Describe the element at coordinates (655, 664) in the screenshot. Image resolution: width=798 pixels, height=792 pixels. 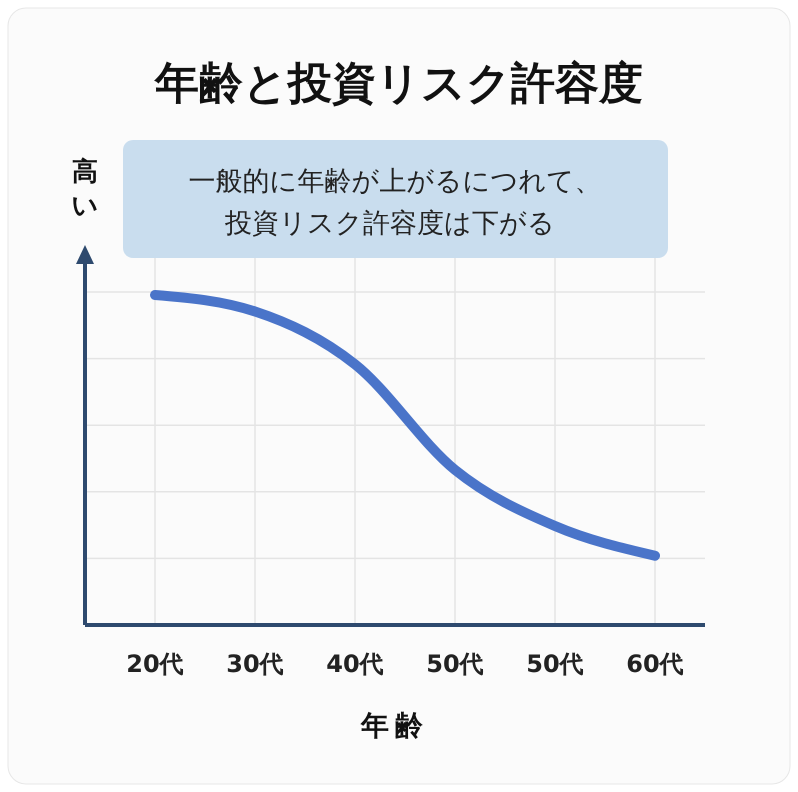
I see `x-tick-label: 60代` at that location.